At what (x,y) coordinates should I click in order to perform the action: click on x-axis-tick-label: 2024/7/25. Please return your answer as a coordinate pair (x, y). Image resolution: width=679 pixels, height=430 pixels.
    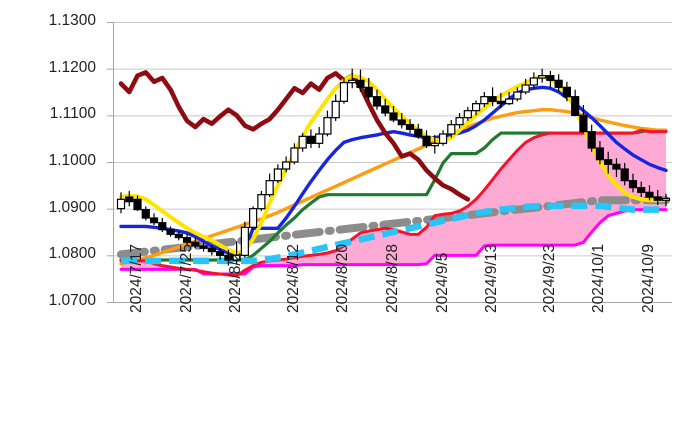
    Looking at the image, I should click on (186, 278).